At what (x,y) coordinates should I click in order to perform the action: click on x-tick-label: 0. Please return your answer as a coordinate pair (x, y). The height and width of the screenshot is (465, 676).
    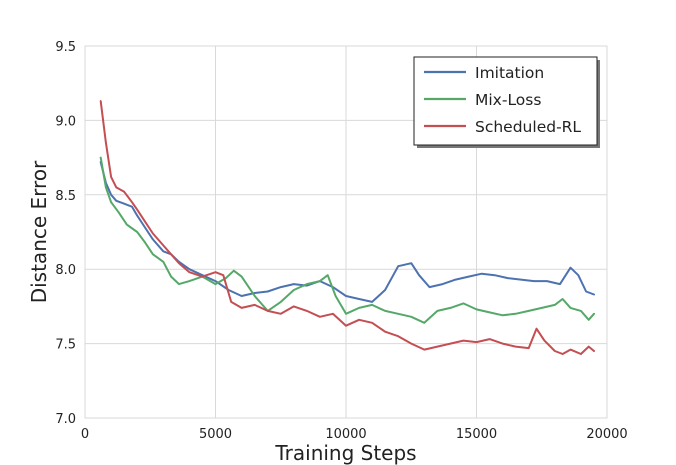
    Looking at the image, I should click on (85, 434).